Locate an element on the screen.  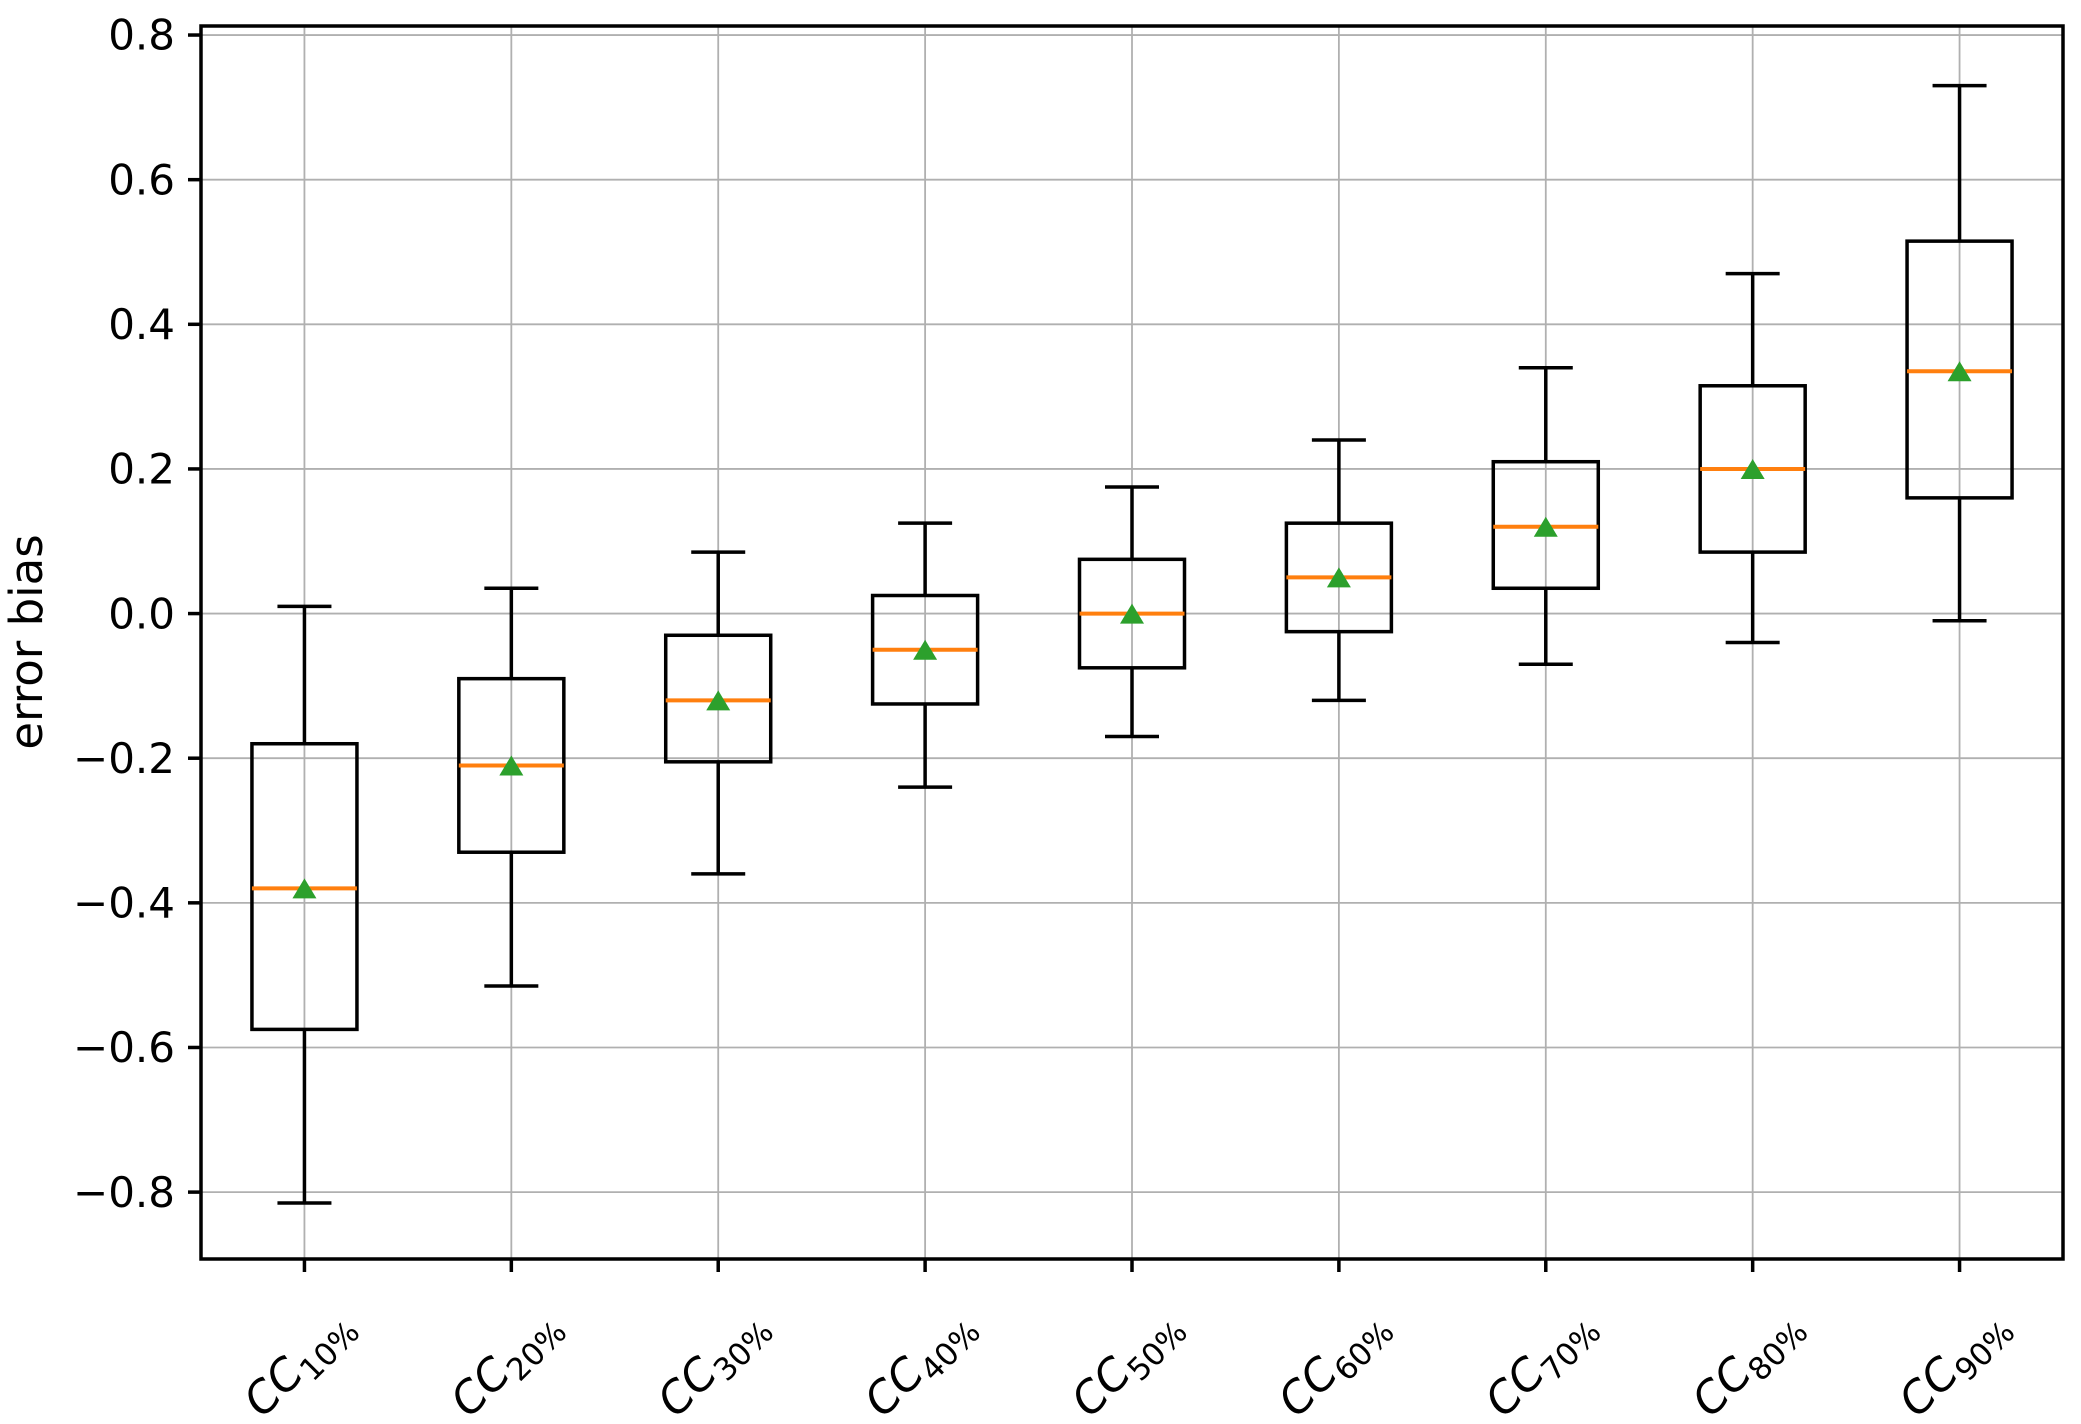
box-CC50% is located at coordinates (1132, 612).